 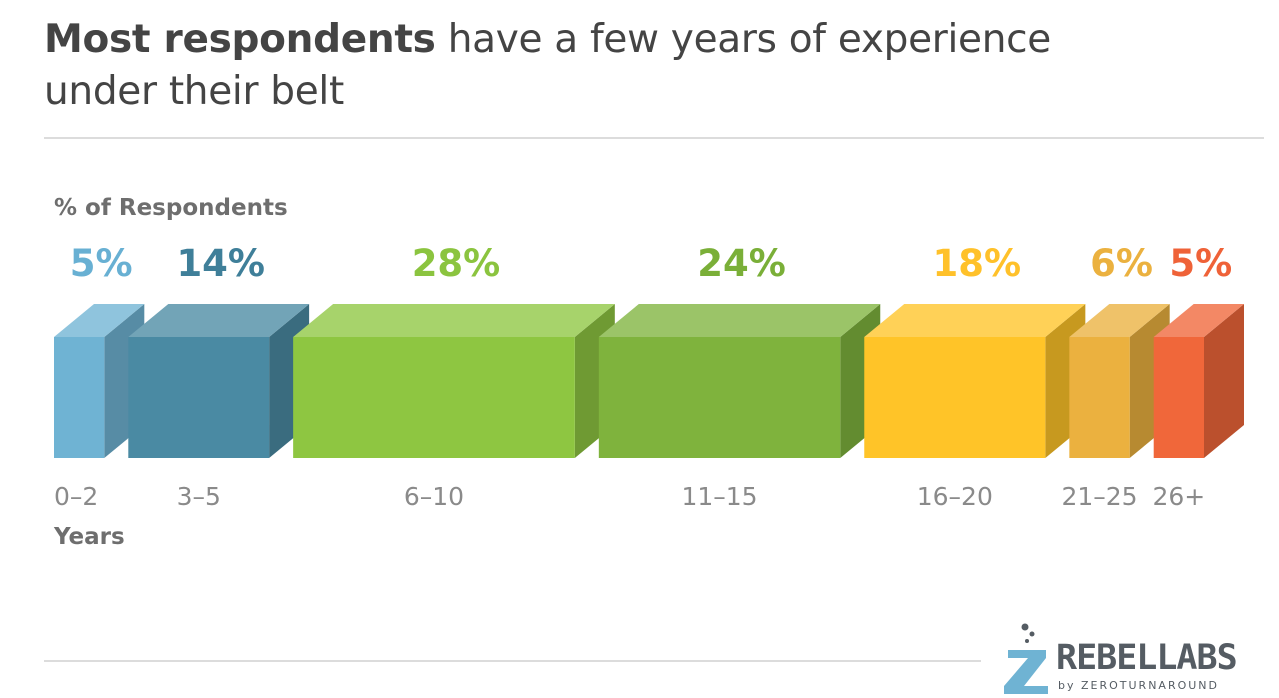 I want to click on category-label-4: 16–20, so click(x=955, y=496).